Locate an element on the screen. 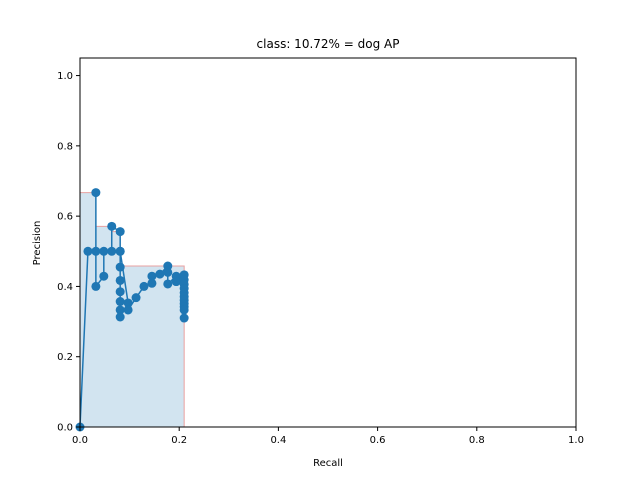 This screenshot has height=480, width=640. y-tick-label: 0.4 is located at coordinates (65, 287).